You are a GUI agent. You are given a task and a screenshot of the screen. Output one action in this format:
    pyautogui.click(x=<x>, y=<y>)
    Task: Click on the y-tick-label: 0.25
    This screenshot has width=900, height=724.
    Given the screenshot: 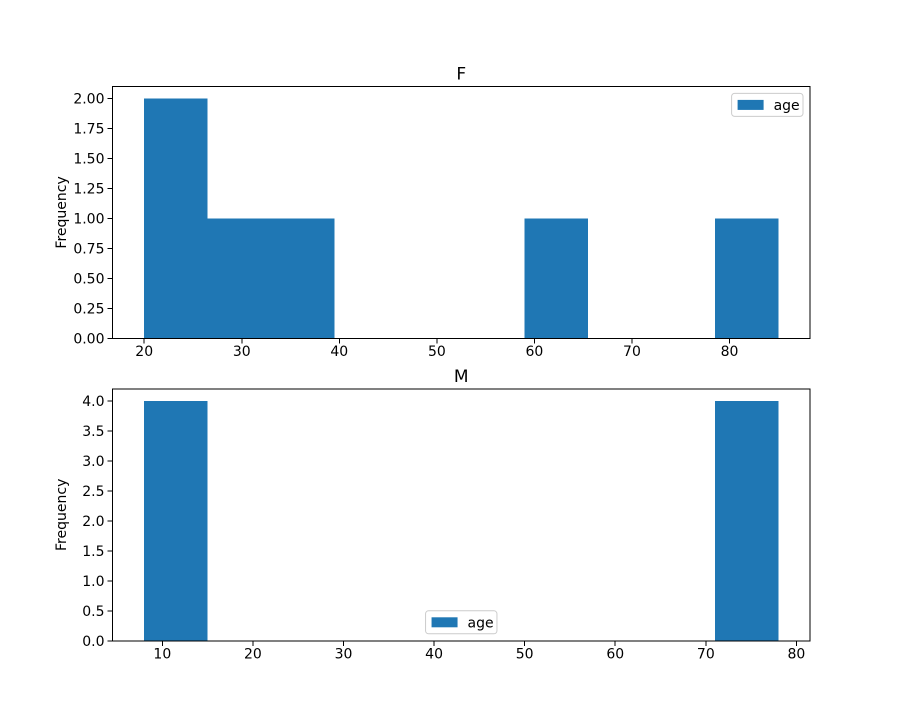 What is the action you would take?
    pyautogui.click(x=88, y=309)
    